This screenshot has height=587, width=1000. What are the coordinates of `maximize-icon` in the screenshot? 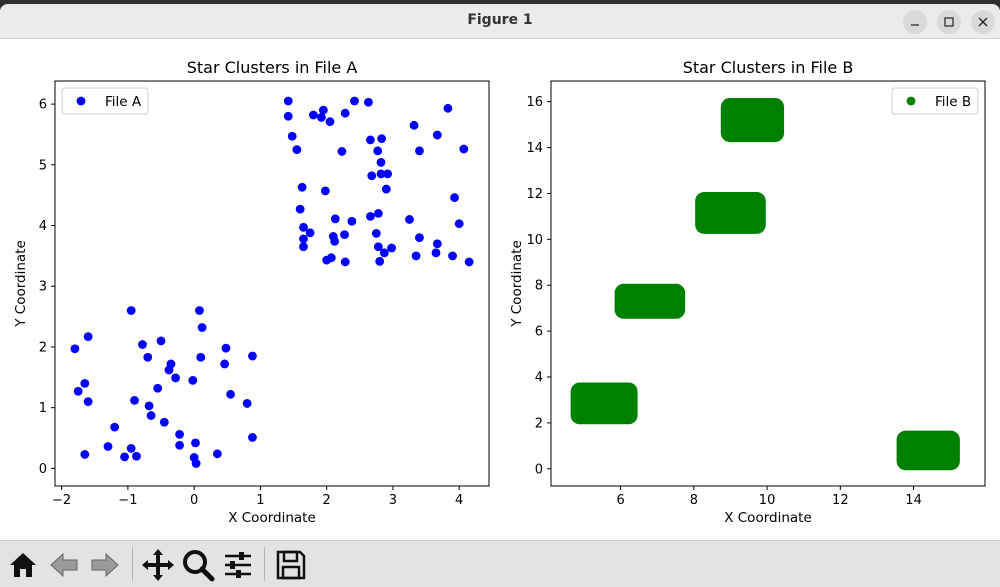 It's located at (949, 22).